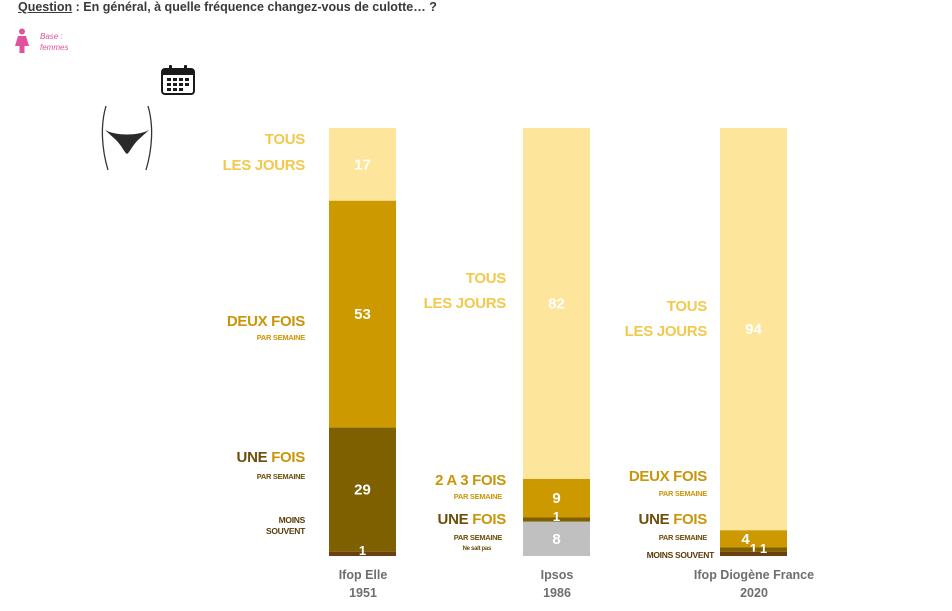 Image resolution: width=952 pixels, height=611 pixels. Describe the element at coordinates (54, 47) in the screenshot. I see `base-line-2: femmes` at that location.